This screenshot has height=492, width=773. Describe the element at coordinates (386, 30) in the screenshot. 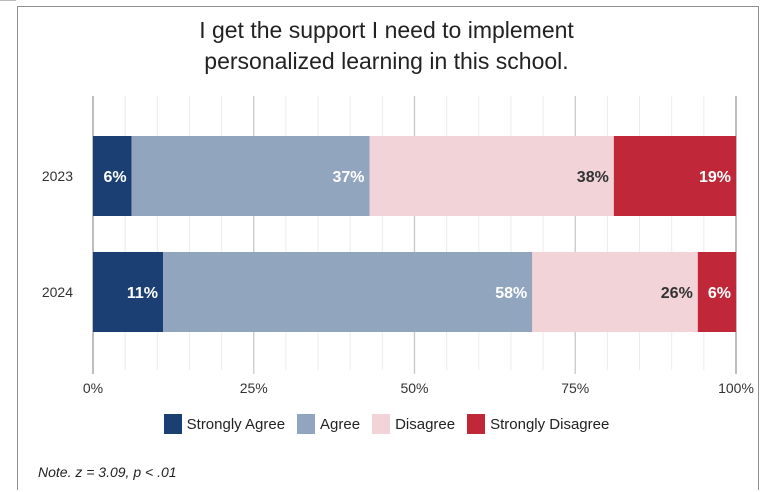

I see `chart-title-line-1: I get the support I need to implement` at that location.